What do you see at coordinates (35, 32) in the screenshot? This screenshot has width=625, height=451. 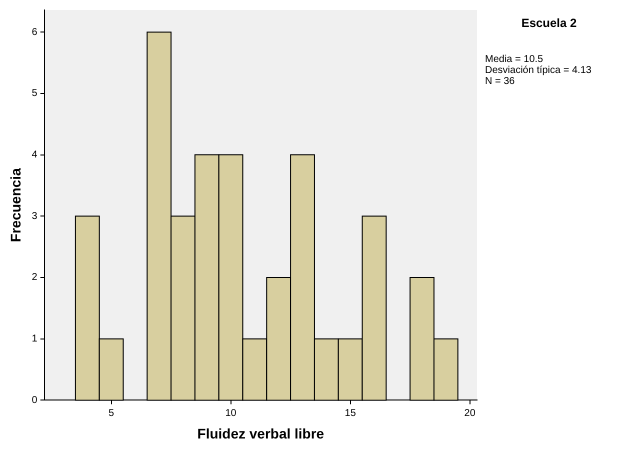 I see `y-tick-label: 6` at bounding box center [35, 32].